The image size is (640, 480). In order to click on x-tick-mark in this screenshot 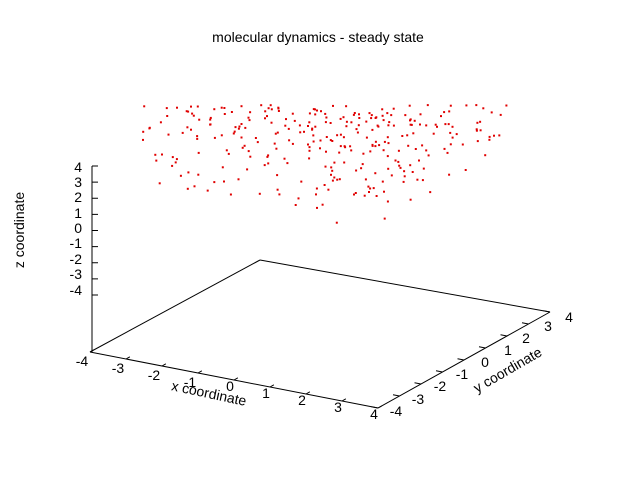, I will do `click(92, 351)`.